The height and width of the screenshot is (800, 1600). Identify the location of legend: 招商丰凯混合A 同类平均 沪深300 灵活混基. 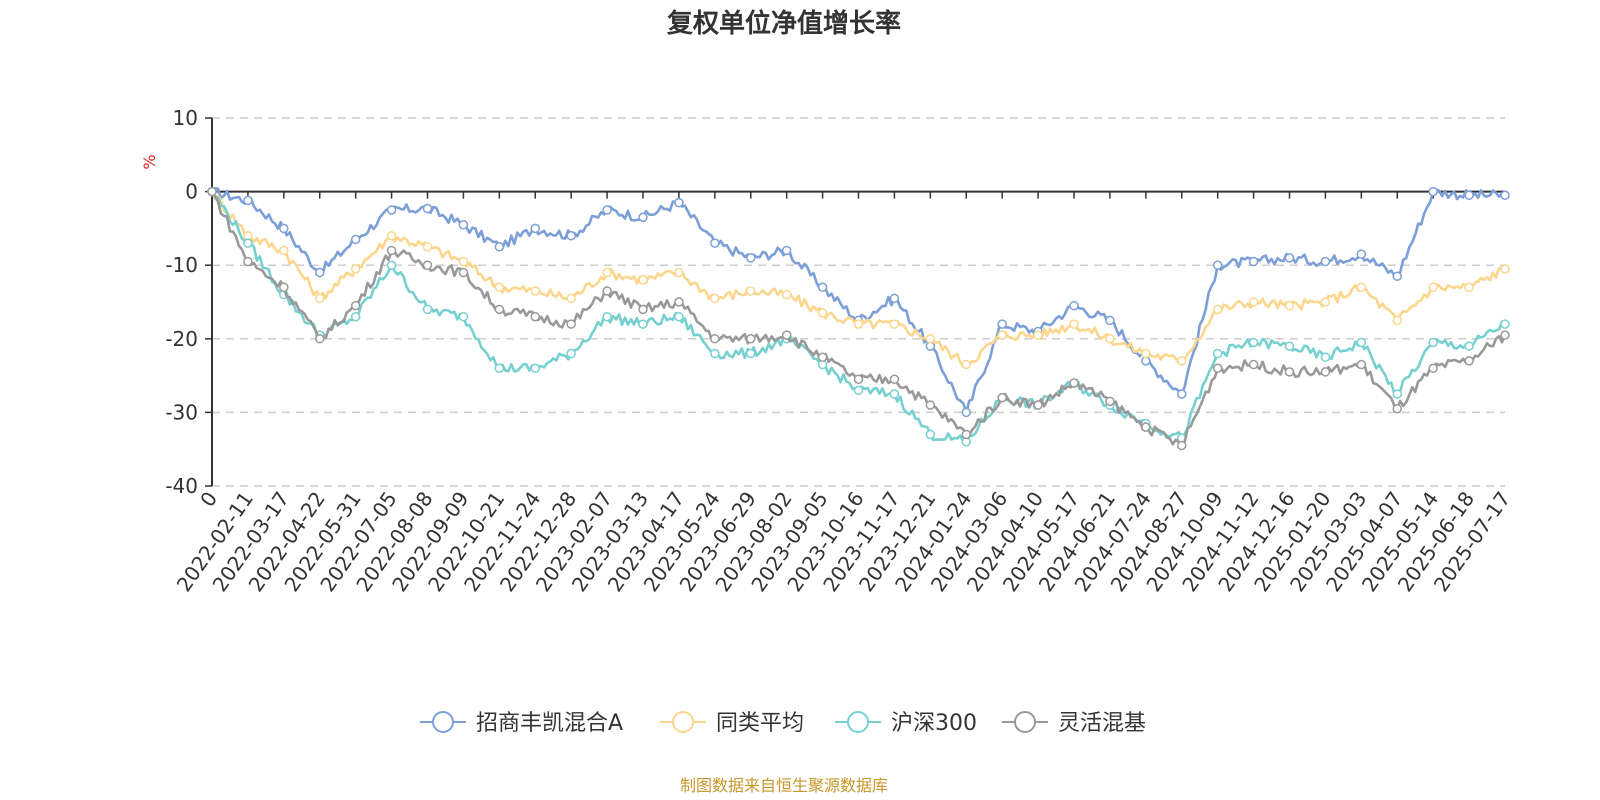
(783, 723).